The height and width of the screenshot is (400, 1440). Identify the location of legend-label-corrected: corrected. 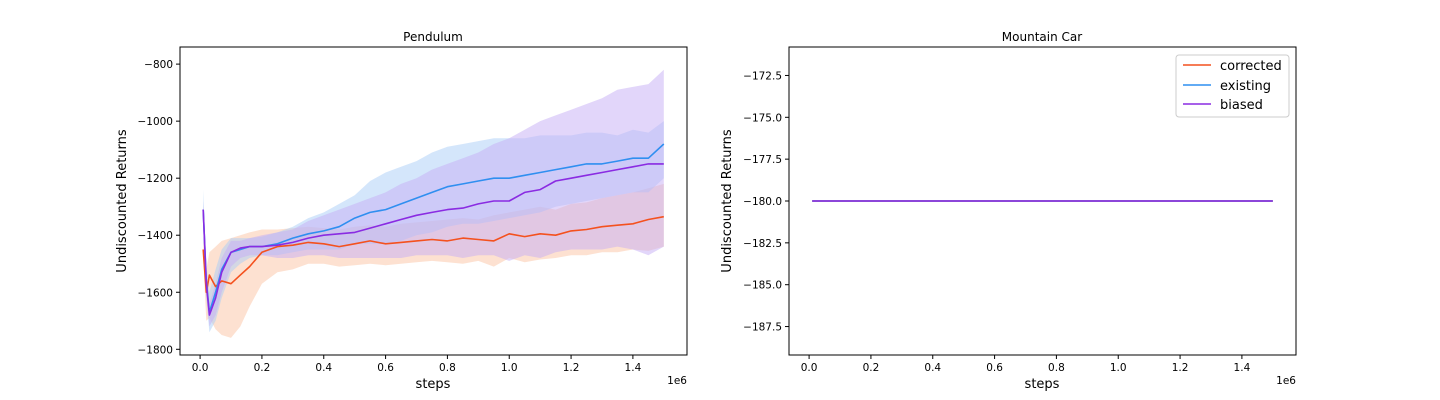
(1251, 66).